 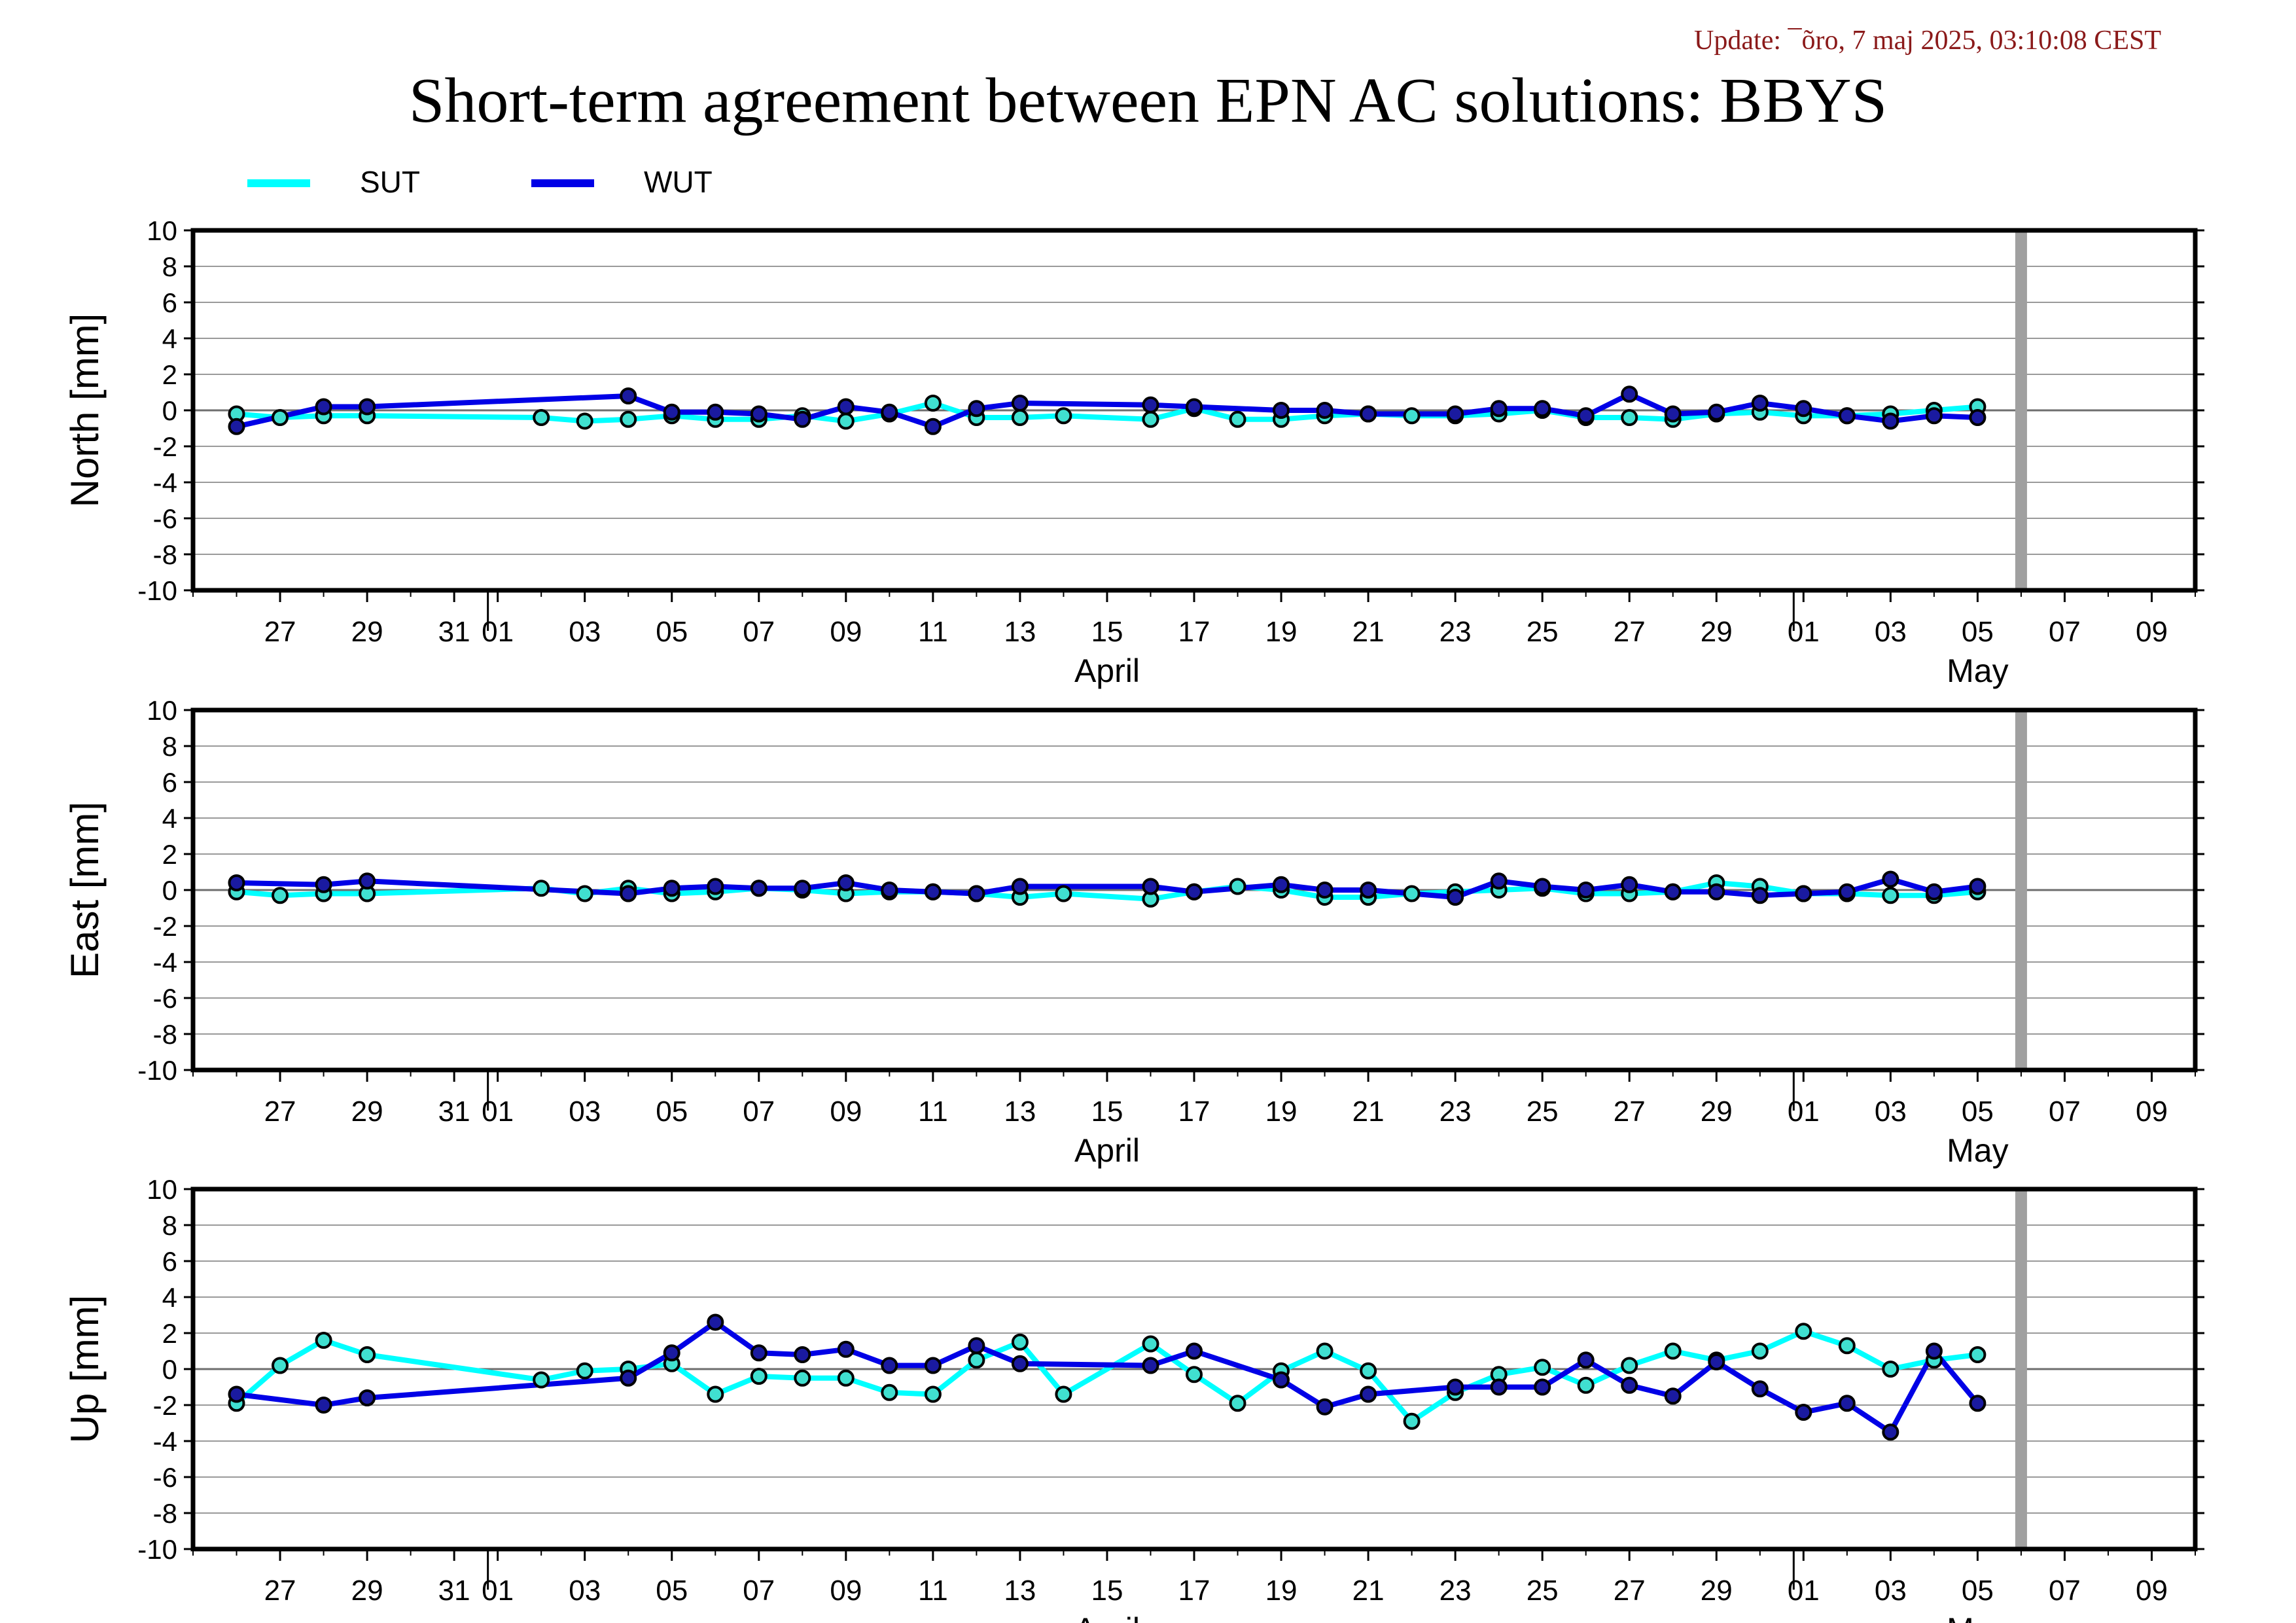 I want to click on series-line-sut, so click(x=1107, y=1377).